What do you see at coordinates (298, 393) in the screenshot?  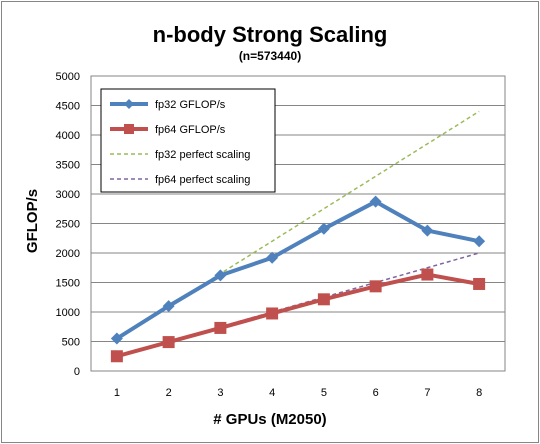 I see `x-tick-labels: 1 2 3 4 5 6 7 8` at bounding box center [298, 393].